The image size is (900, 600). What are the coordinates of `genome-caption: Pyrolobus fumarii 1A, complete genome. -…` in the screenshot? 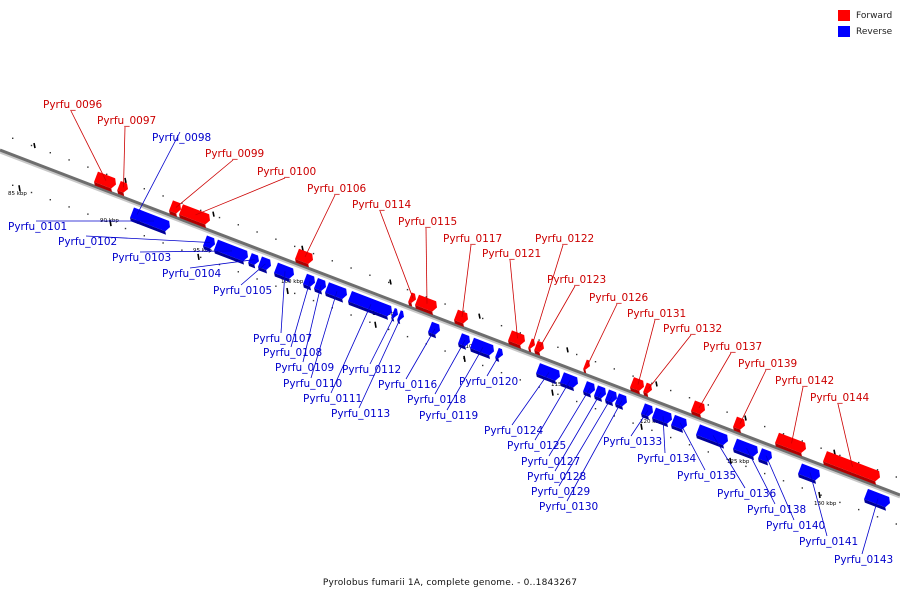 It's located at (450, 583).